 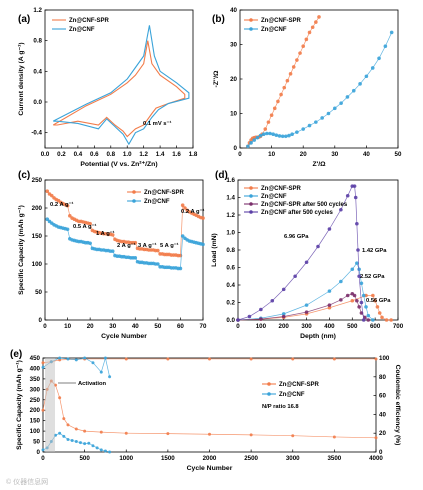 I want to click on x-tick-label-c: 30, so click(x=112, y=326).